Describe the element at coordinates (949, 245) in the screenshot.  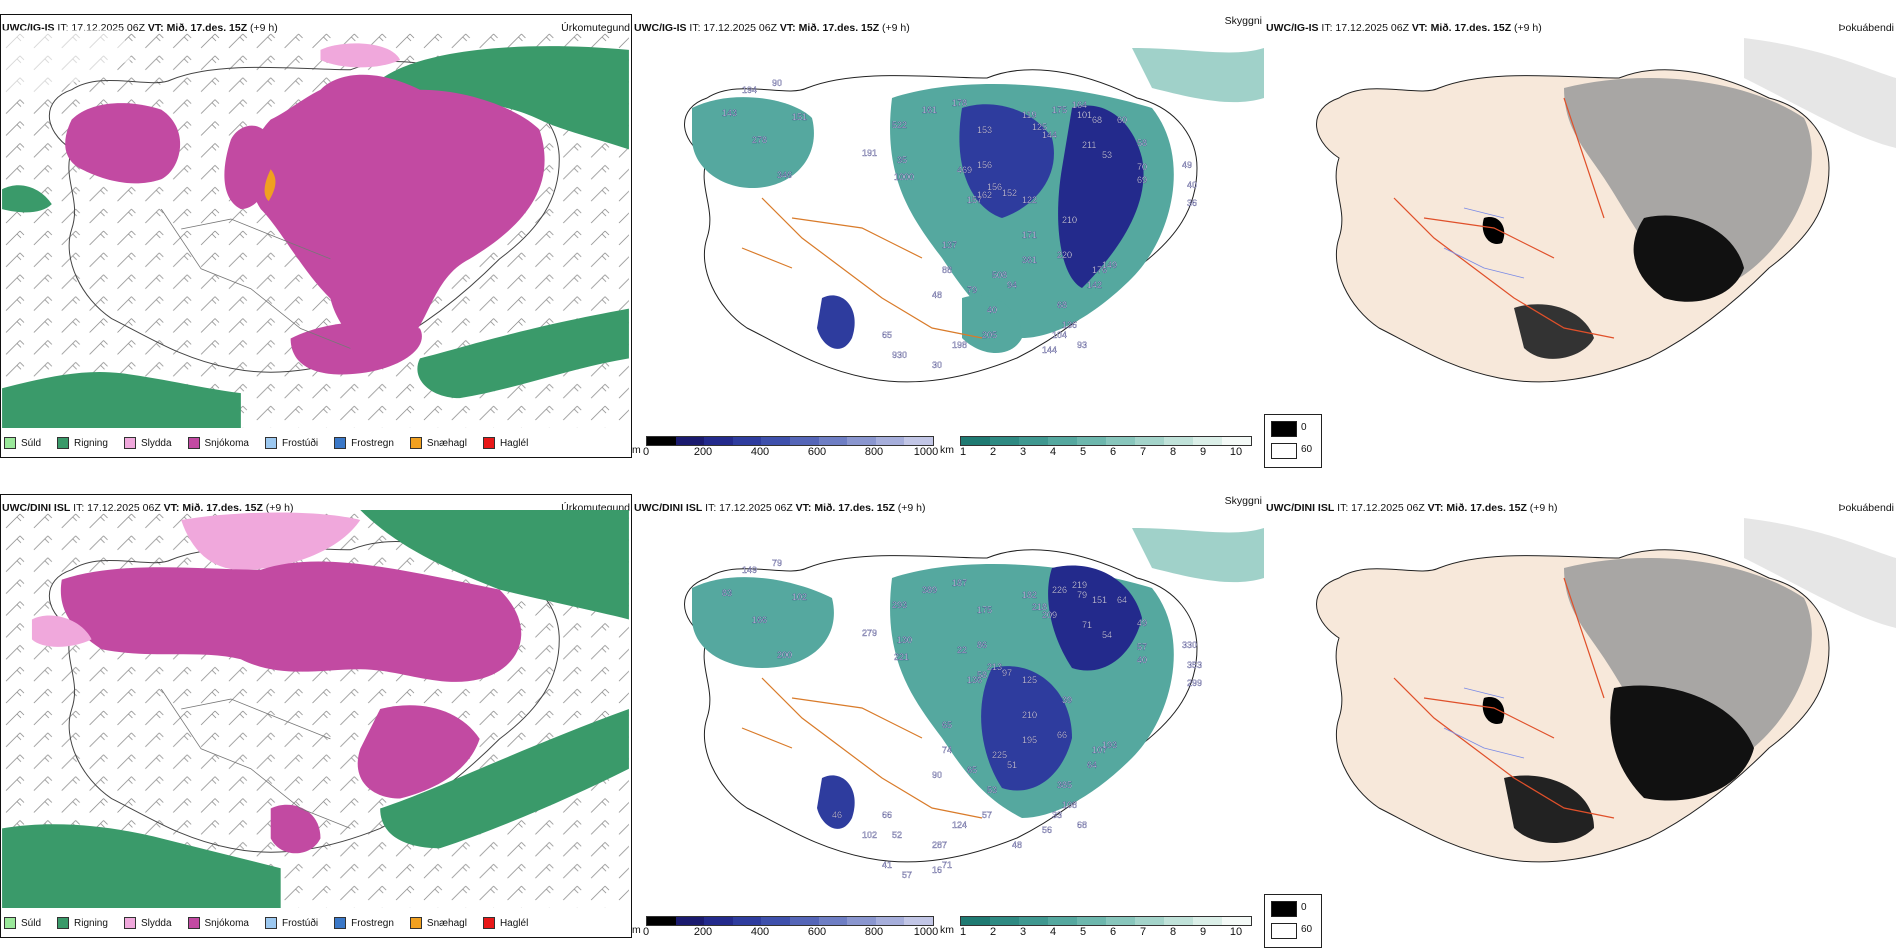
I see `visibility-value-label: 137` at that location.